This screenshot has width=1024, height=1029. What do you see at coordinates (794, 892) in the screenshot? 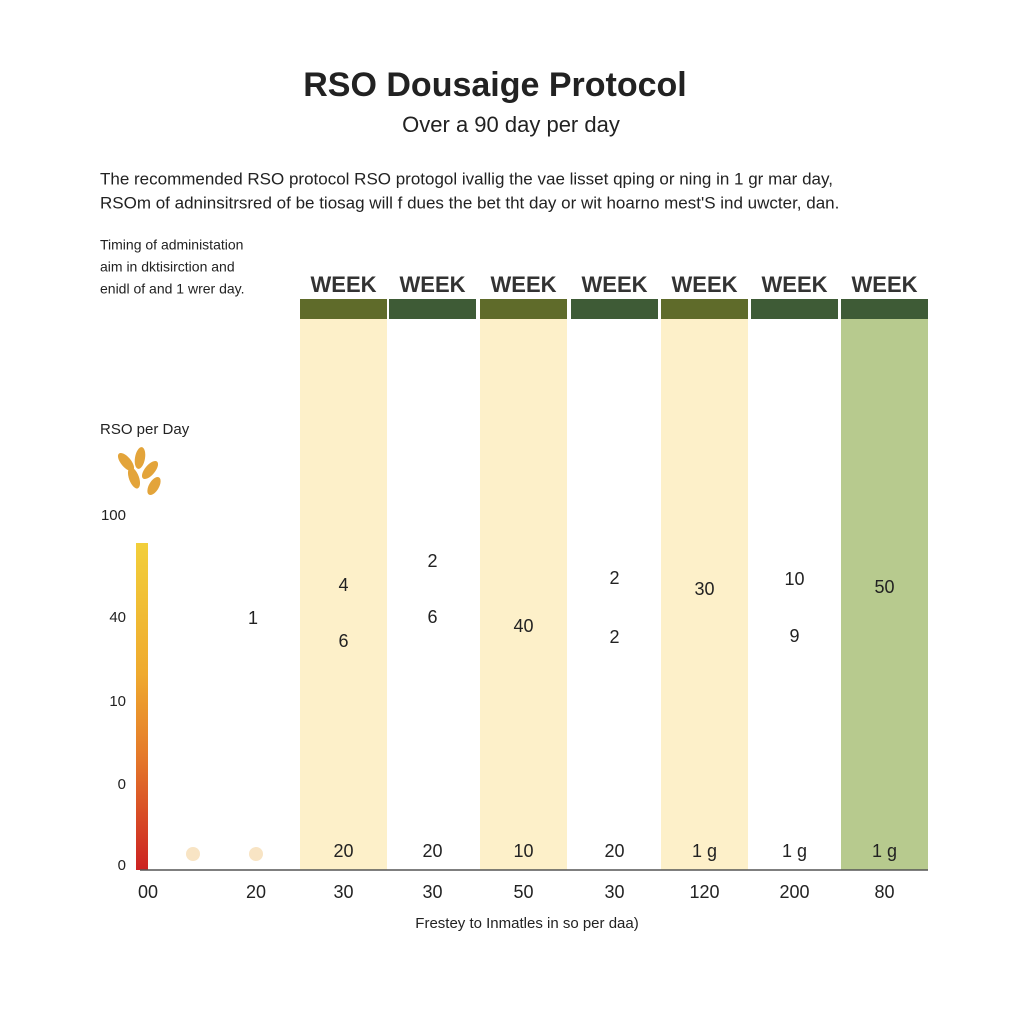
I see `x-label: 200` at bounding box center [794, 892].